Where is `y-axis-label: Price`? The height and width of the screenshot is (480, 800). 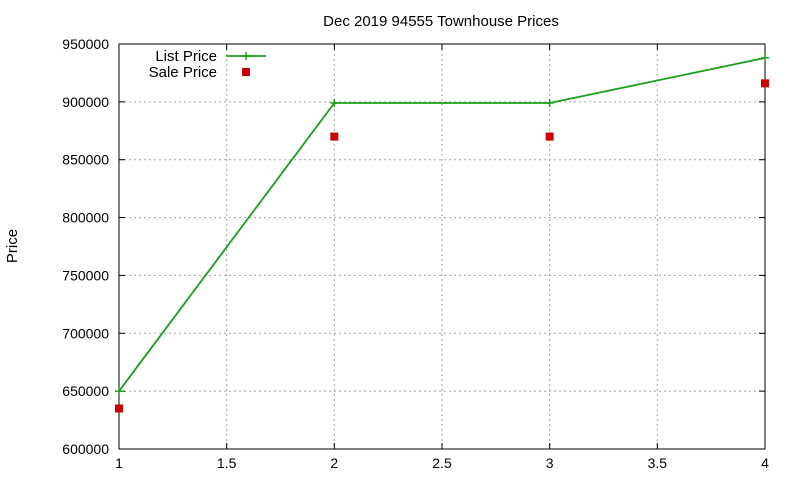
y-axis-label: Price is located at coordinates (12, 246).